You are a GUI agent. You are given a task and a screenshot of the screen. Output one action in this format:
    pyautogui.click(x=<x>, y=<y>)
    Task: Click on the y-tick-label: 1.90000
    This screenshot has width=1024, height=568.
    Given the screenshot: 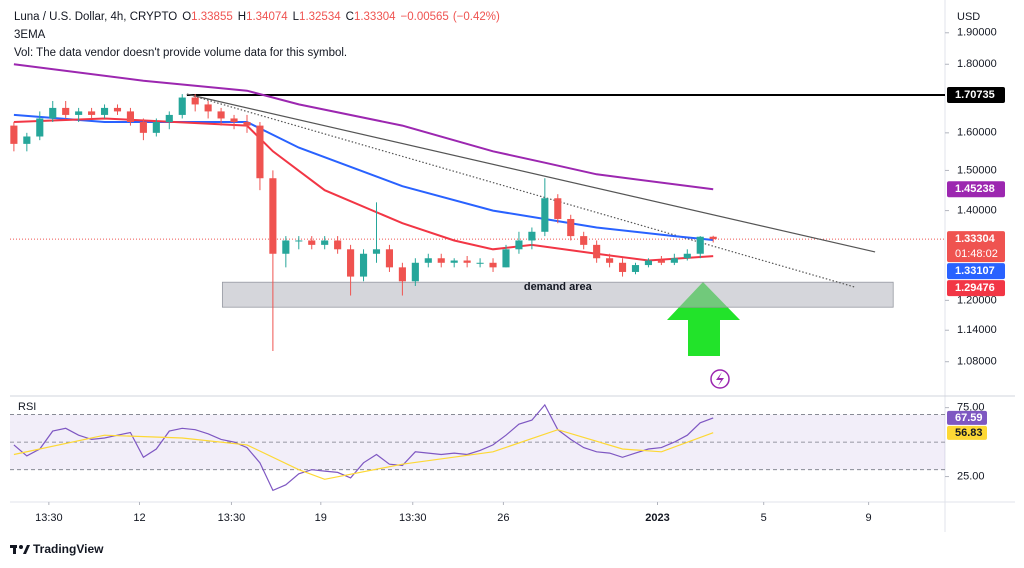 What is the action you would take?
    pyautogui.click(x=977, y=33)
    